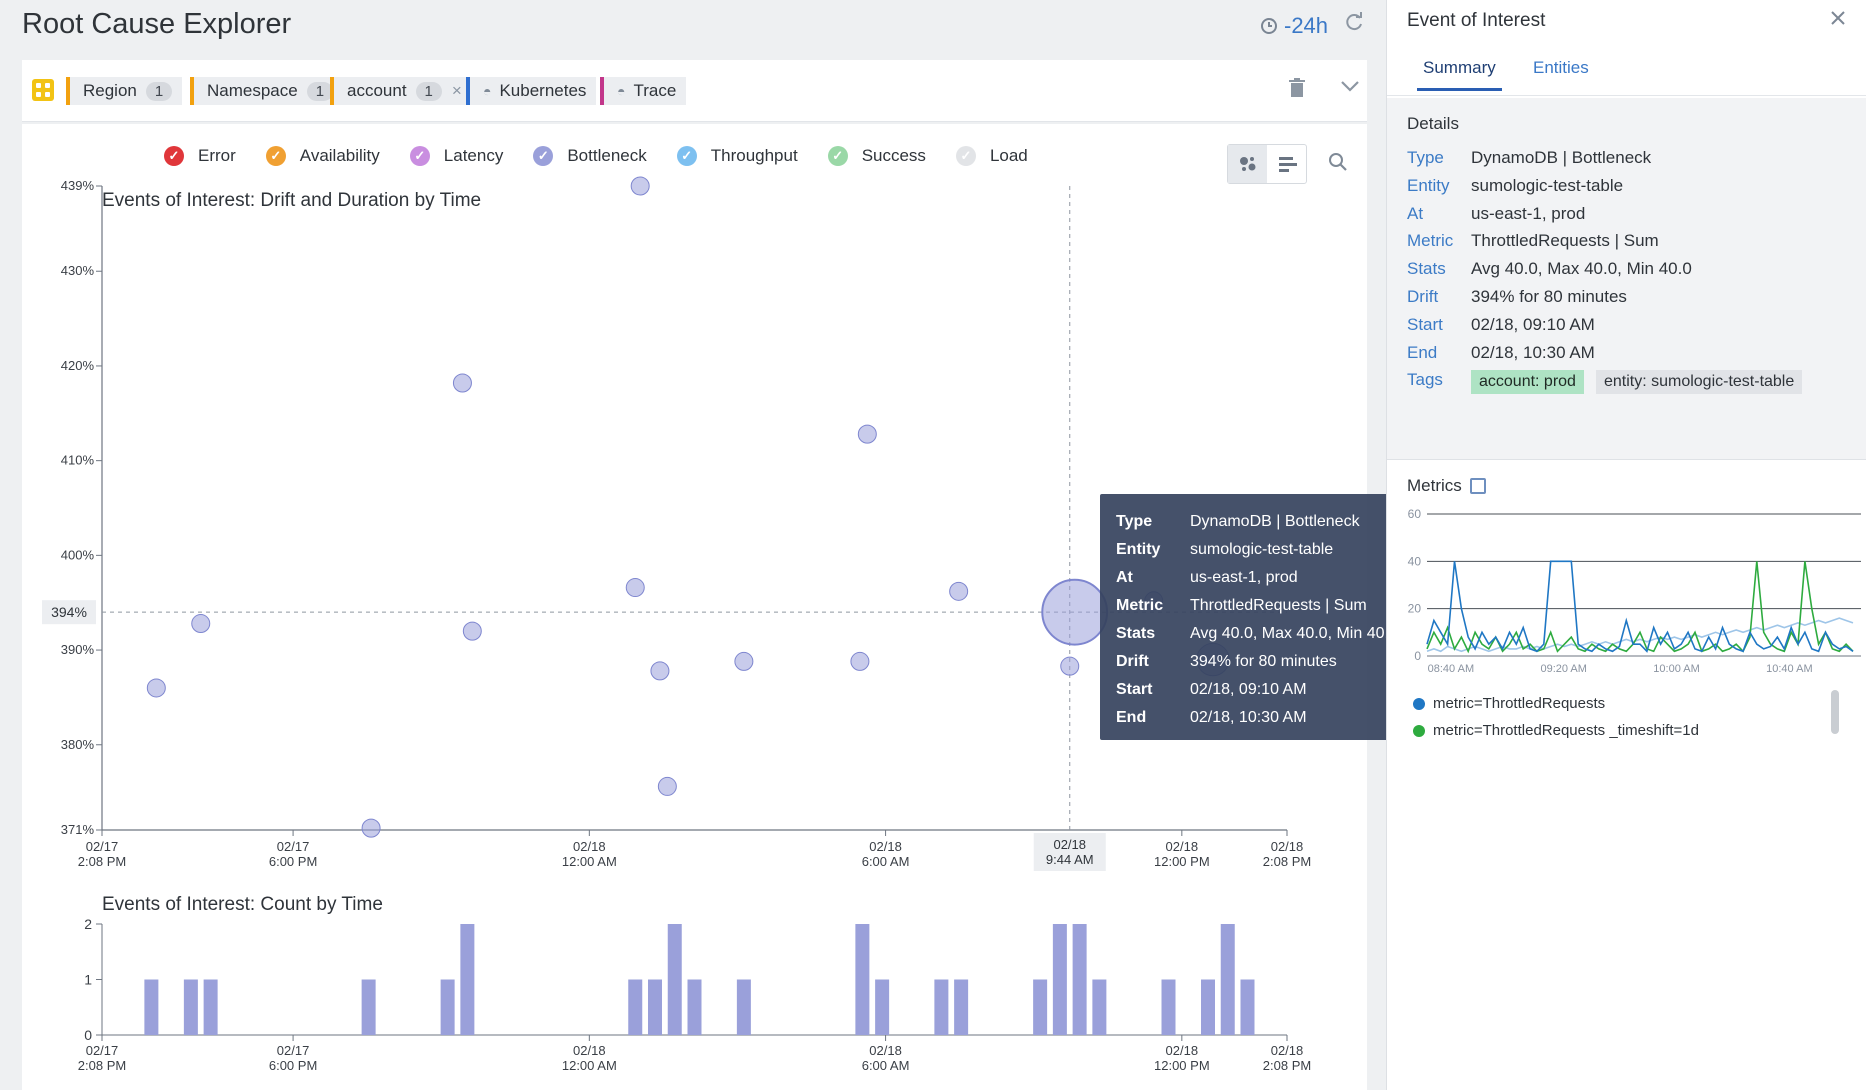 This screenshot has width=1866, height=1090. Describe the element at coordinates (1515, 186) in the screenshot. I see `detail-row-entity: Entity sumologic-test-table` at that location.